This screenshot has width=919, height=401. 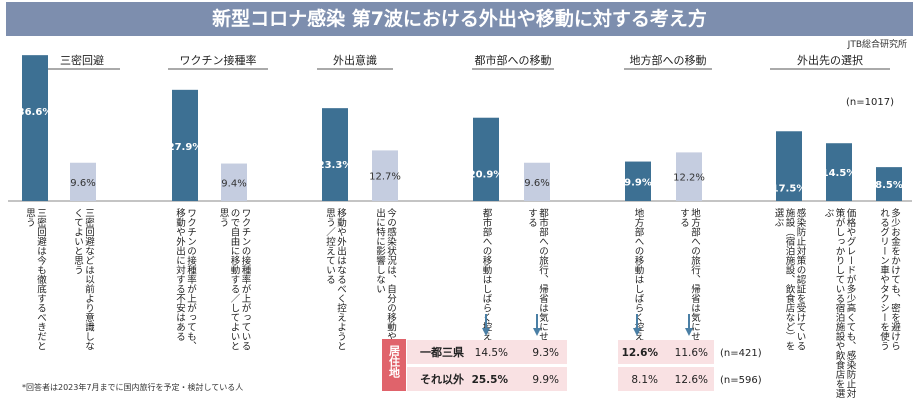 I want to click on bar-description: れるグリーン車やタクシーを使う, so click(x=884, y=279).